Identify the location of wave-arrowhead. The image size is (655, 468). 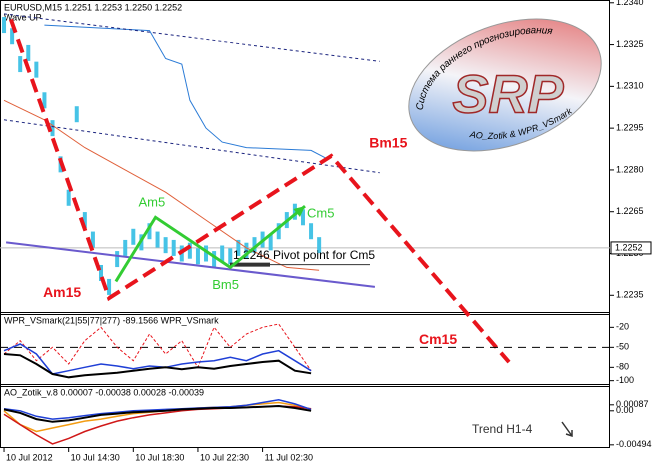
(299, 212).